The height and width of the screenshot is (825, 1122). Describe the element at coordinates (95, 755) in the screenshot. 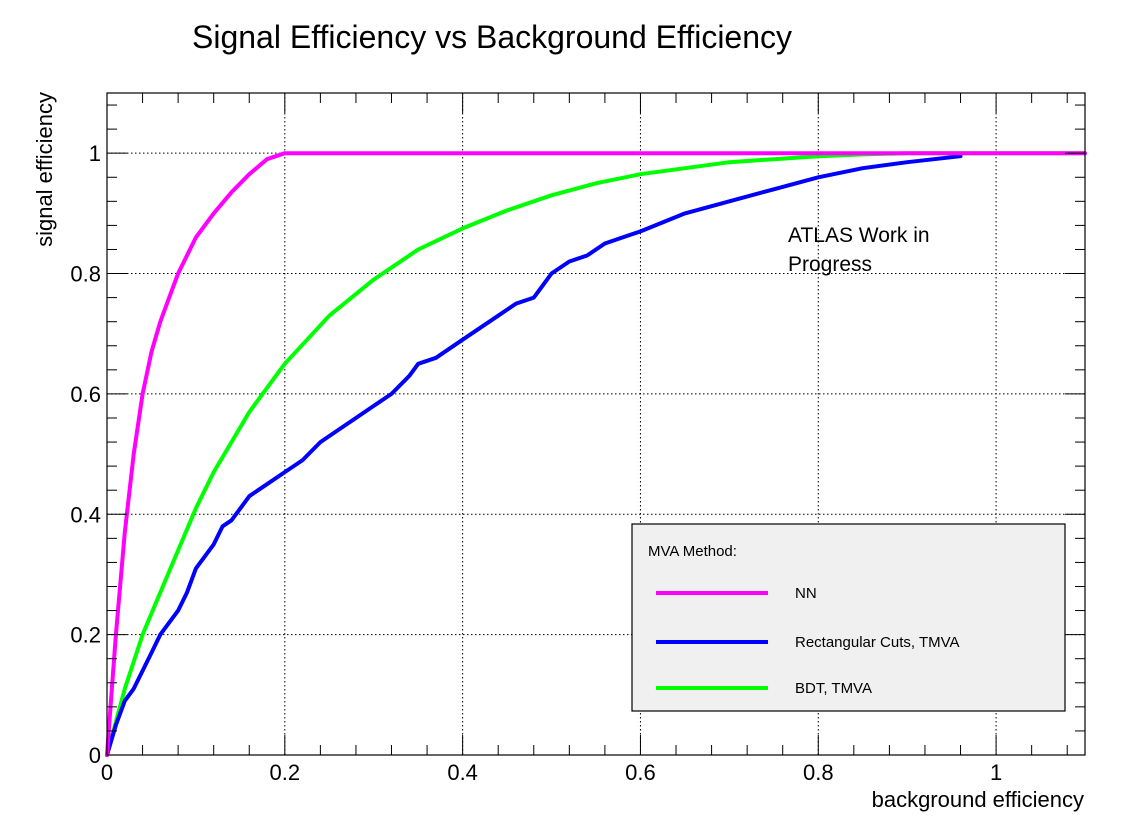

I see `y-tick-label: 0` at that location.